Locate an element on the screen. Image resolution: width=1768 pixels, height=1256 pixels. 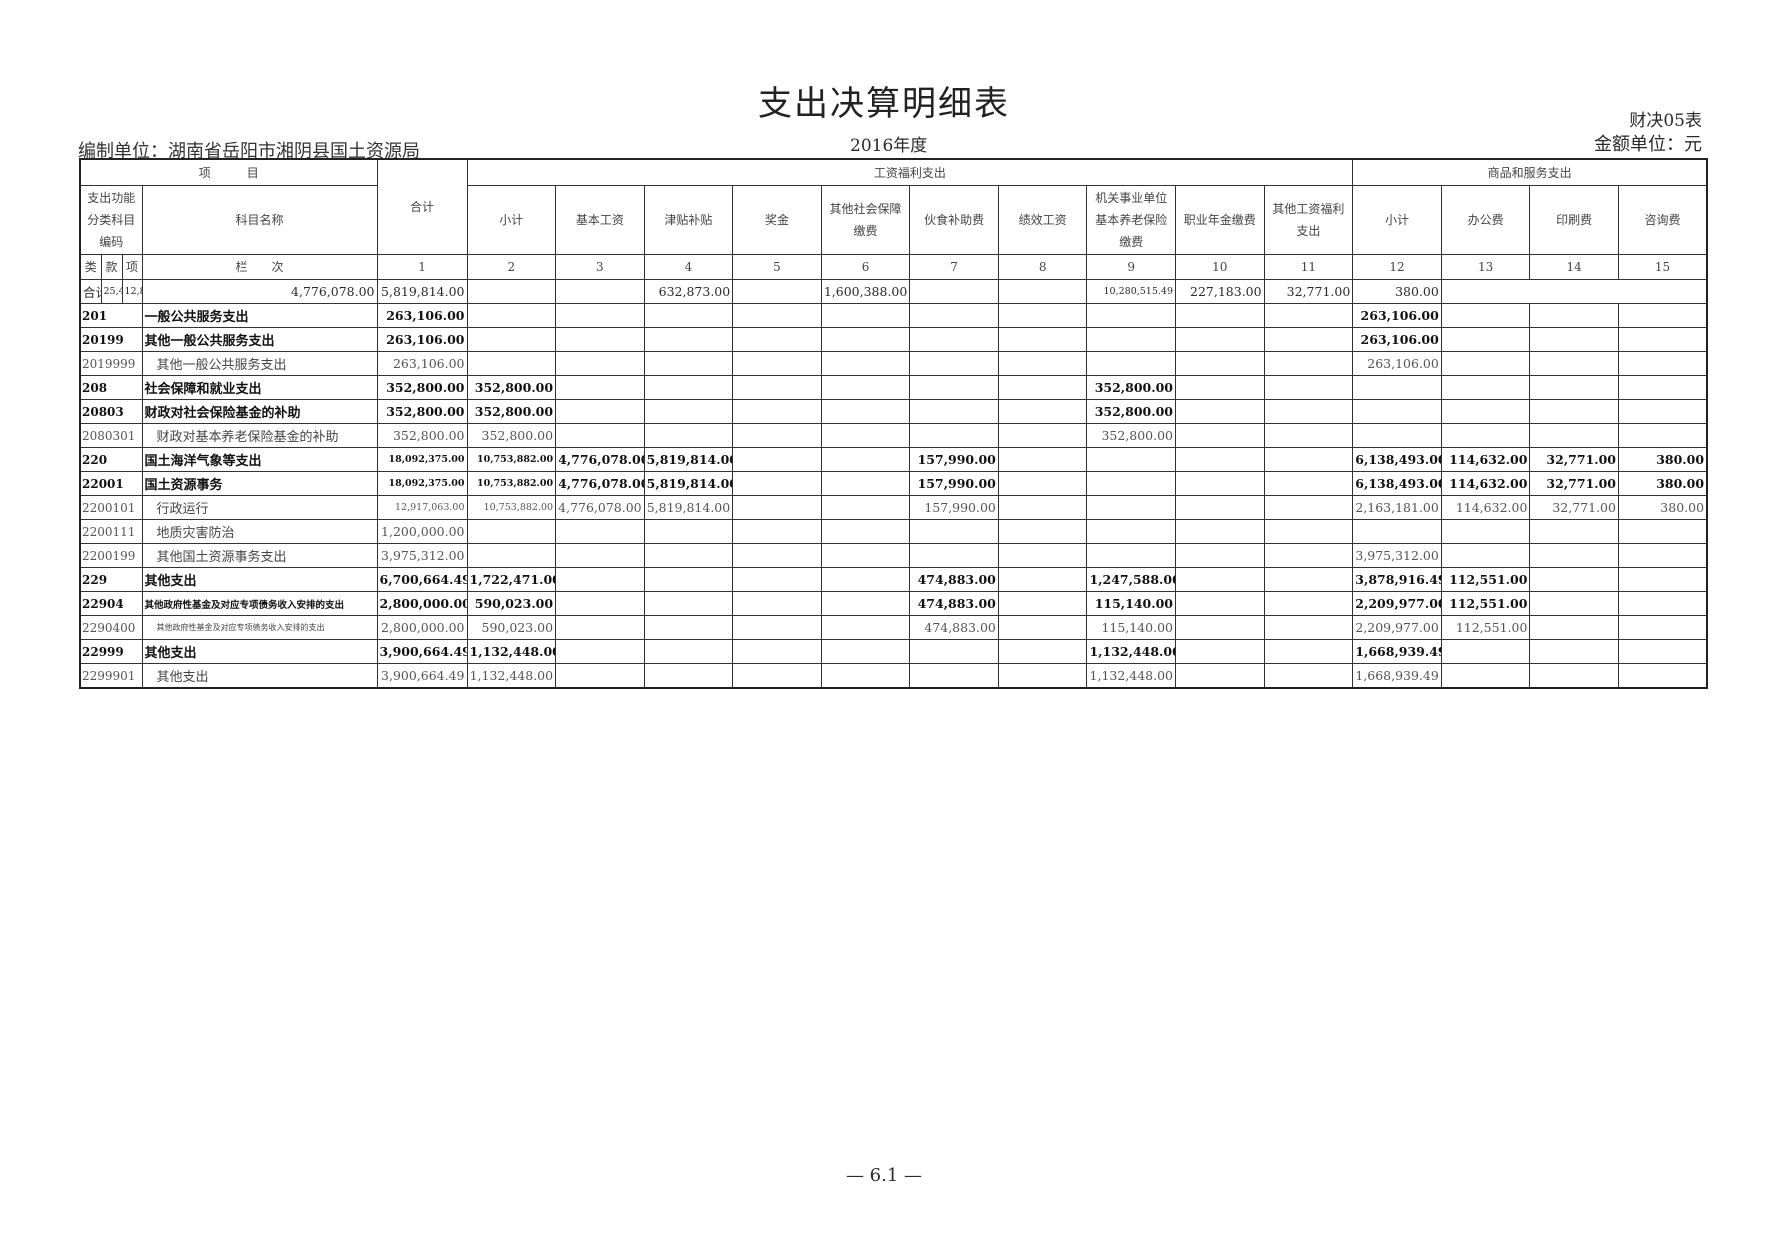
row-value: 18,092,375.00 is located at coordinates (422, 459).